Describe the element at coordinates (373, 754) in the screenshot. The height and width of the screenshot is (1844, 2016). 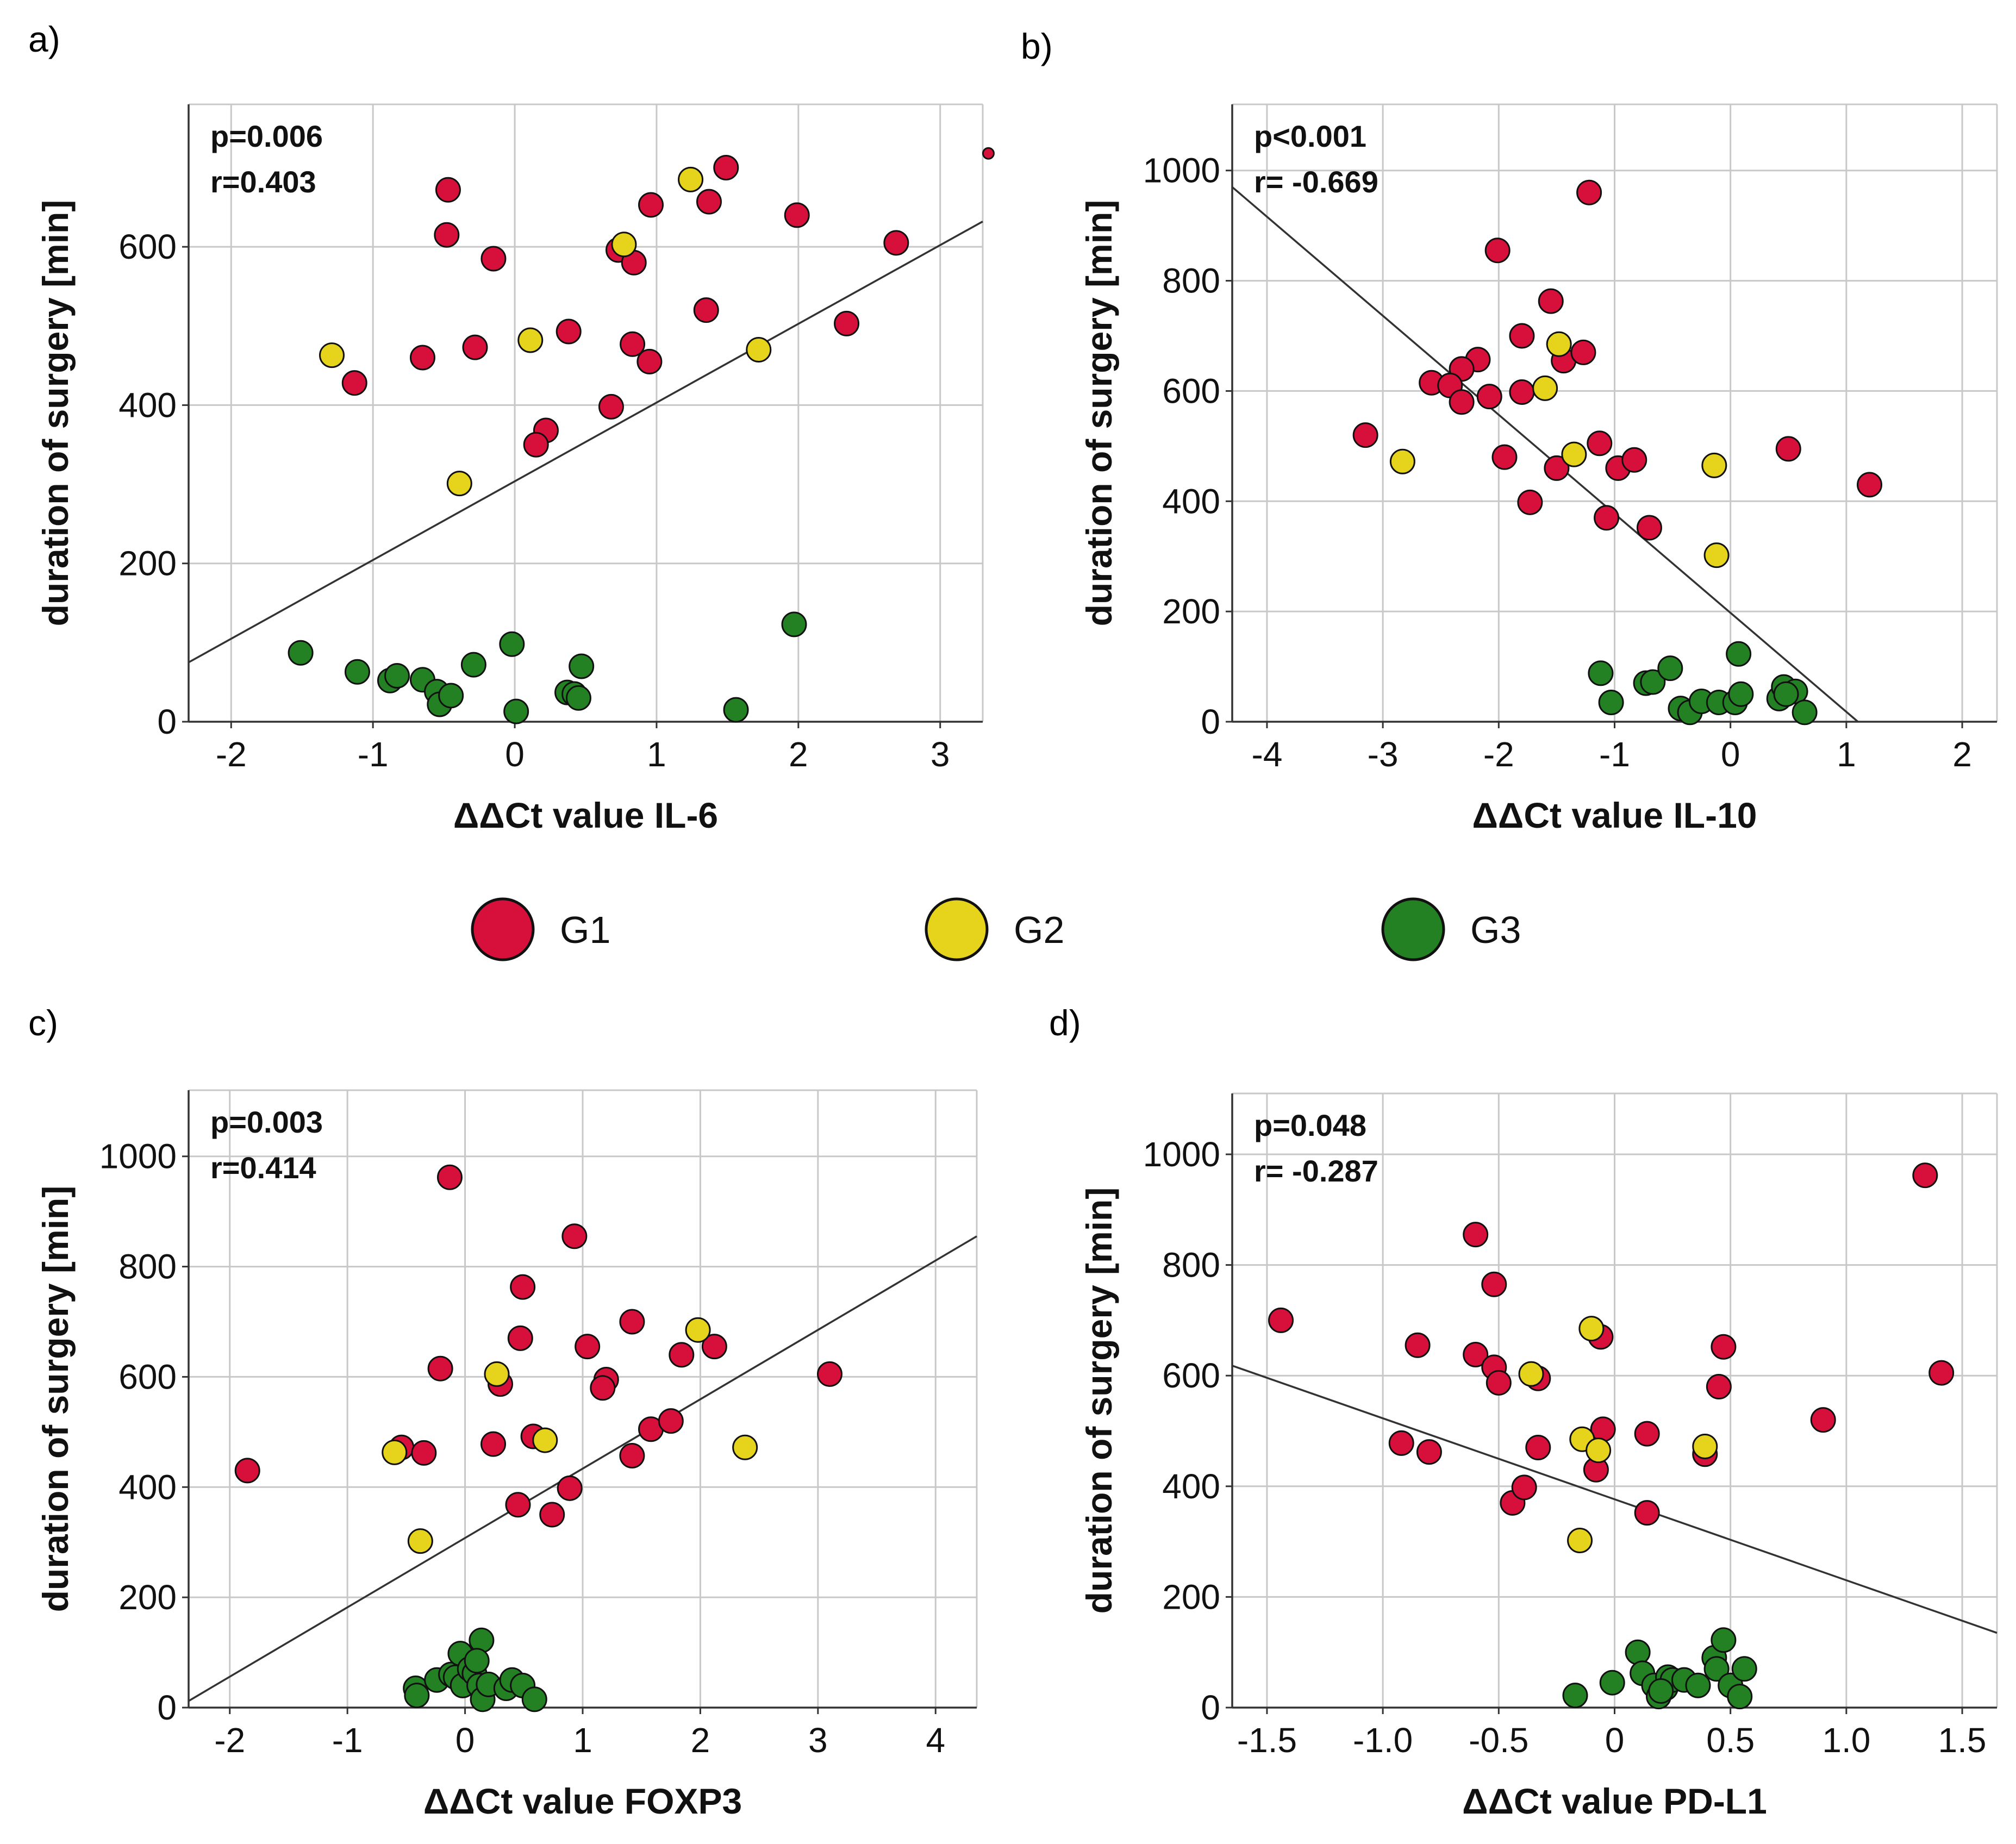
I see `x-tick-label: -1` at that location.